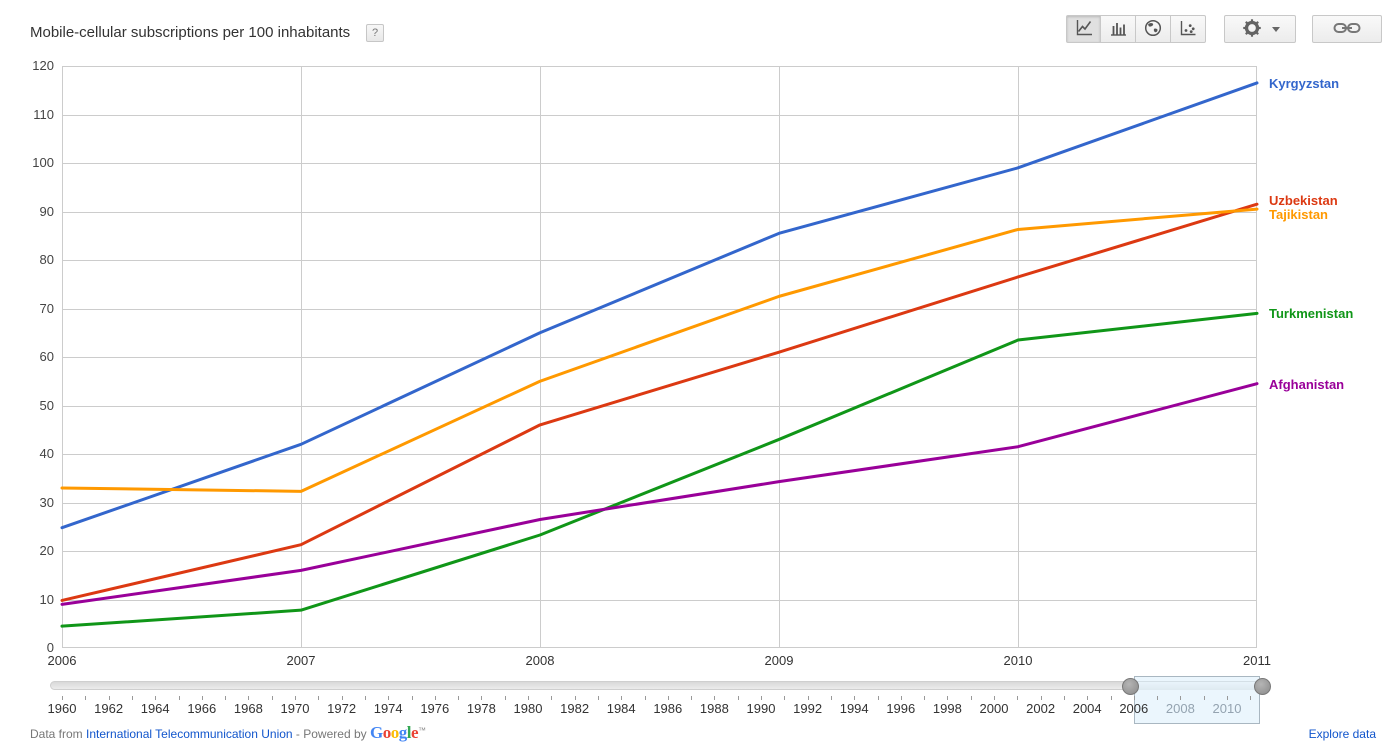 The height and width of the screenshot is (750, 1394). Describe the element at coordinates (1188, 29) in the screenshot. I see `chart-type-scatter-button` at that location.